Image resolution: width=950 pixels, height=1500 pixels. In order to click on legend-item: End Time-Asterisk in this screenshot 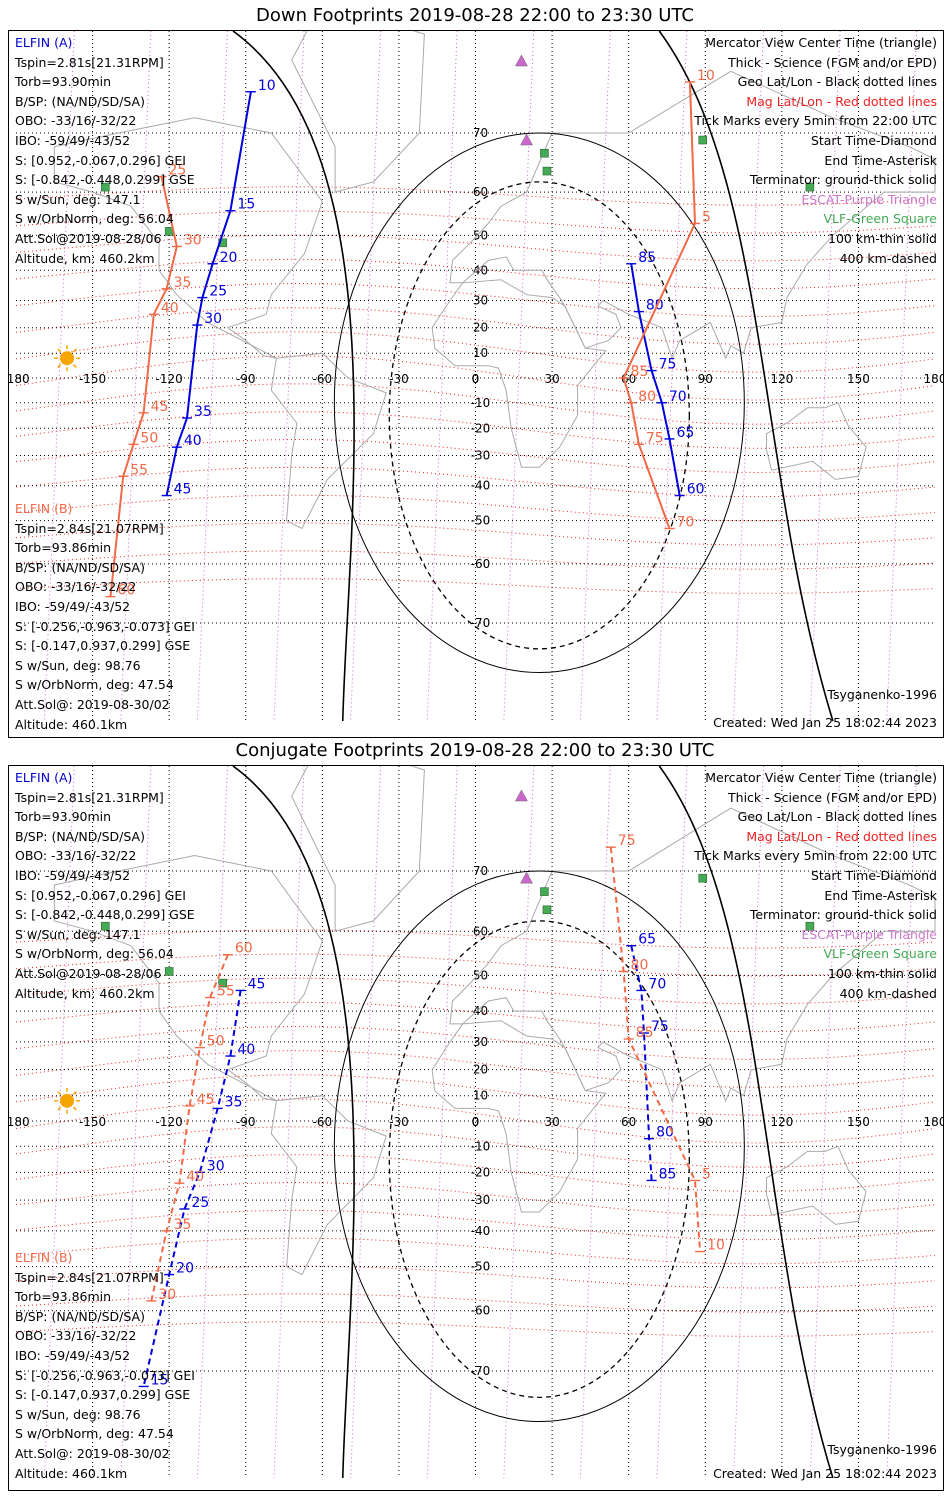, I will do `click(880, 160)`.